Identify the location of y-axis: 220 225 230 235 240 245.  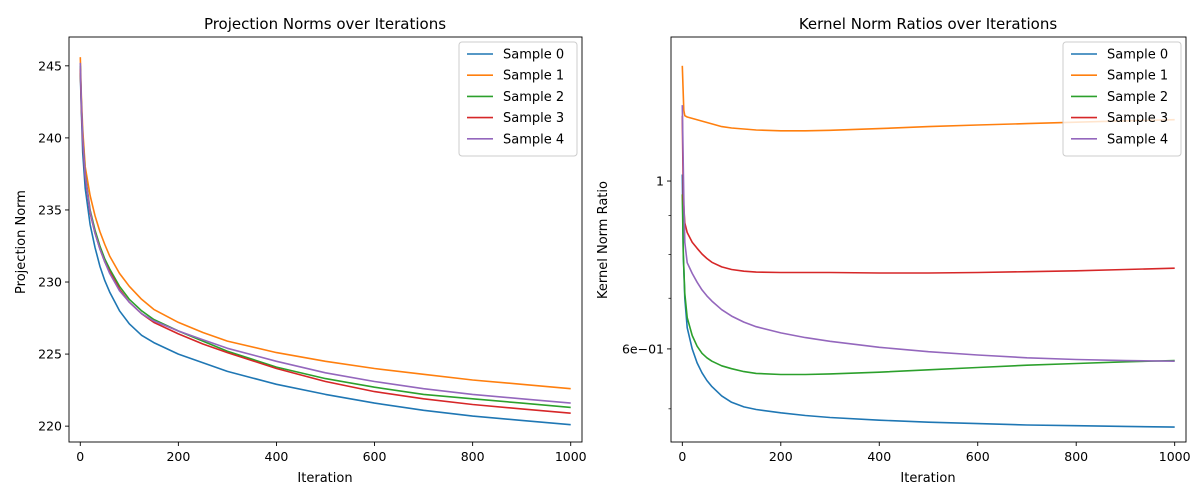
(53, 246).